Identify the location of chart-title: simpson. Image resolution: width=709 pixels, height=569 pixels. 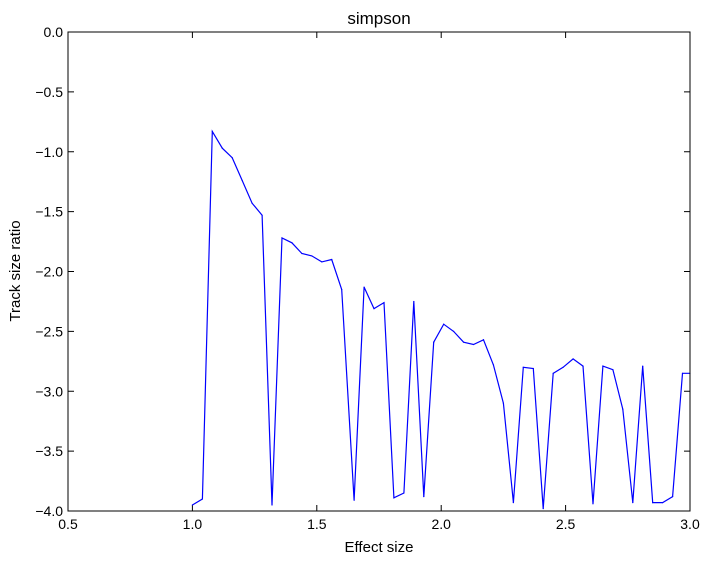
(378, 18).